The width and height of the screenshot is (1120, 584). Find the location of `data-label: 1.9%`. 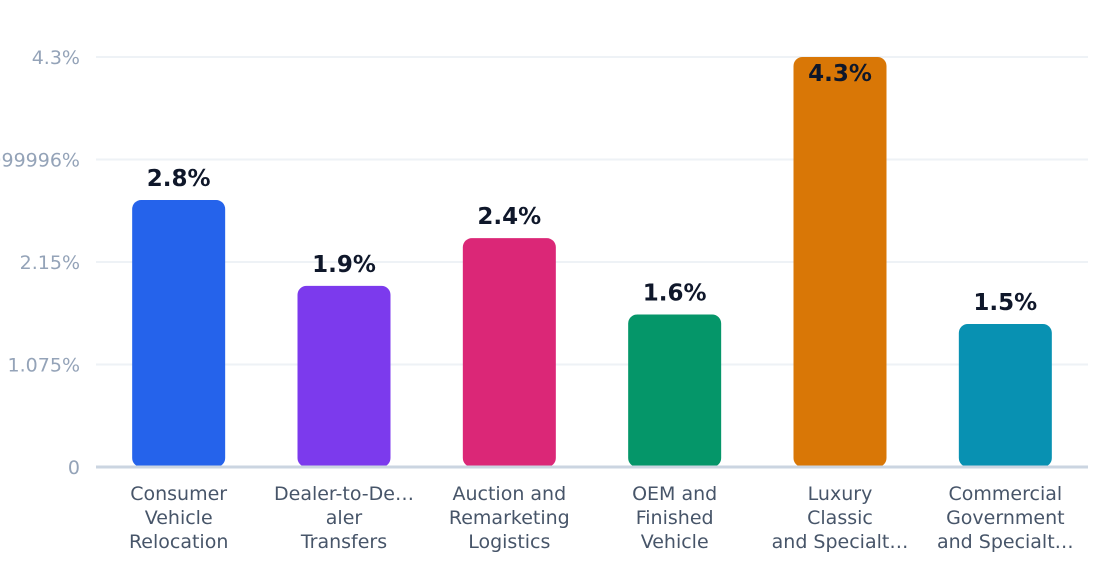

data-label: 1.9% is located at coordinates (344, 265).